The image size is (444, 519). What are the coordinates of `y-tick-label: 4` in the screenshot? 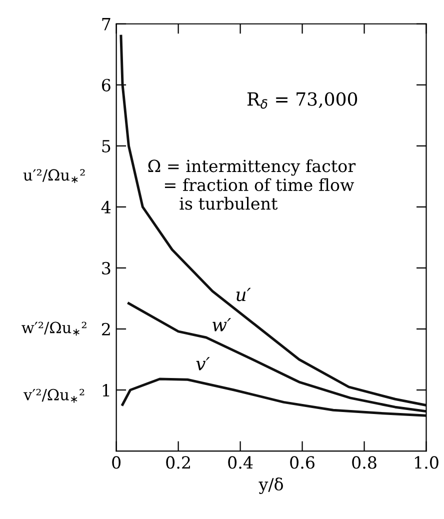 It's located at (106, 207).